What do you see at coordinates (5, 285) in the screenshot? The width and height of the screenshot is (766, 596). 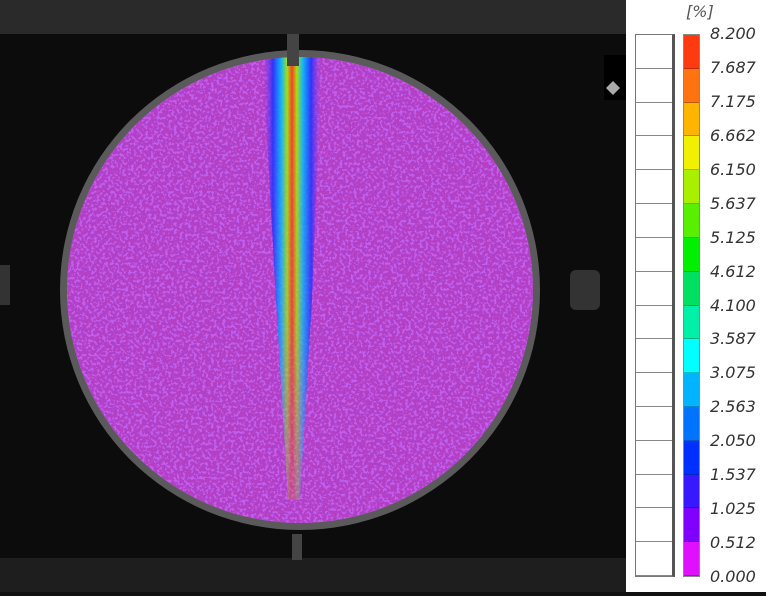 I see `fixture-left-clamp` at bounding box center [5, 285].